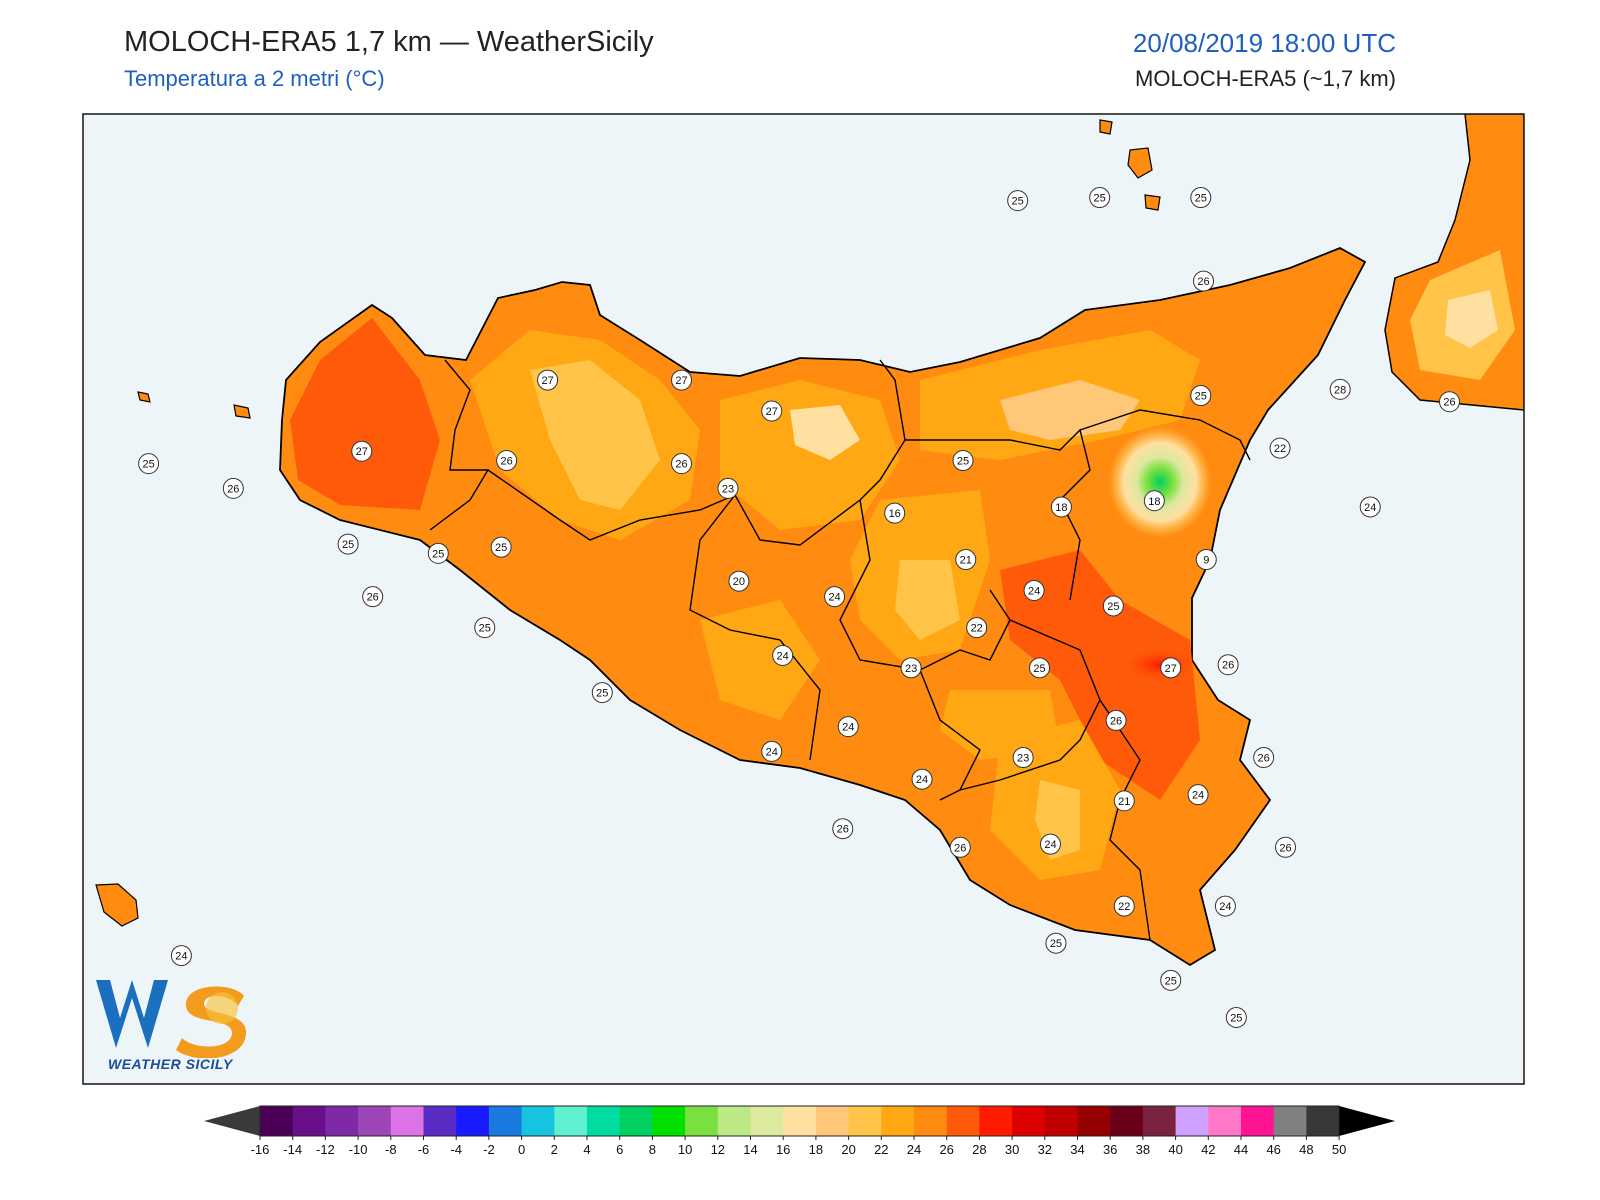 This screenshot has height=1200, width=1600. What do you see at coordinates (260, 1149) in the screenshot?
I see `colorbar-tick-label: -16` at bounding box center [260, 1149].